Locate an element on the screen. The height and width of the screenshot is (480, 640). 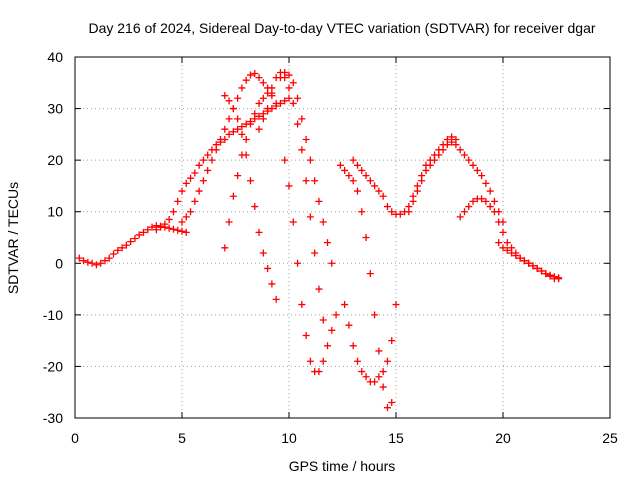
x-tick-labels: 0 5 10 15 20 25 is located at coordinates (344, 438).